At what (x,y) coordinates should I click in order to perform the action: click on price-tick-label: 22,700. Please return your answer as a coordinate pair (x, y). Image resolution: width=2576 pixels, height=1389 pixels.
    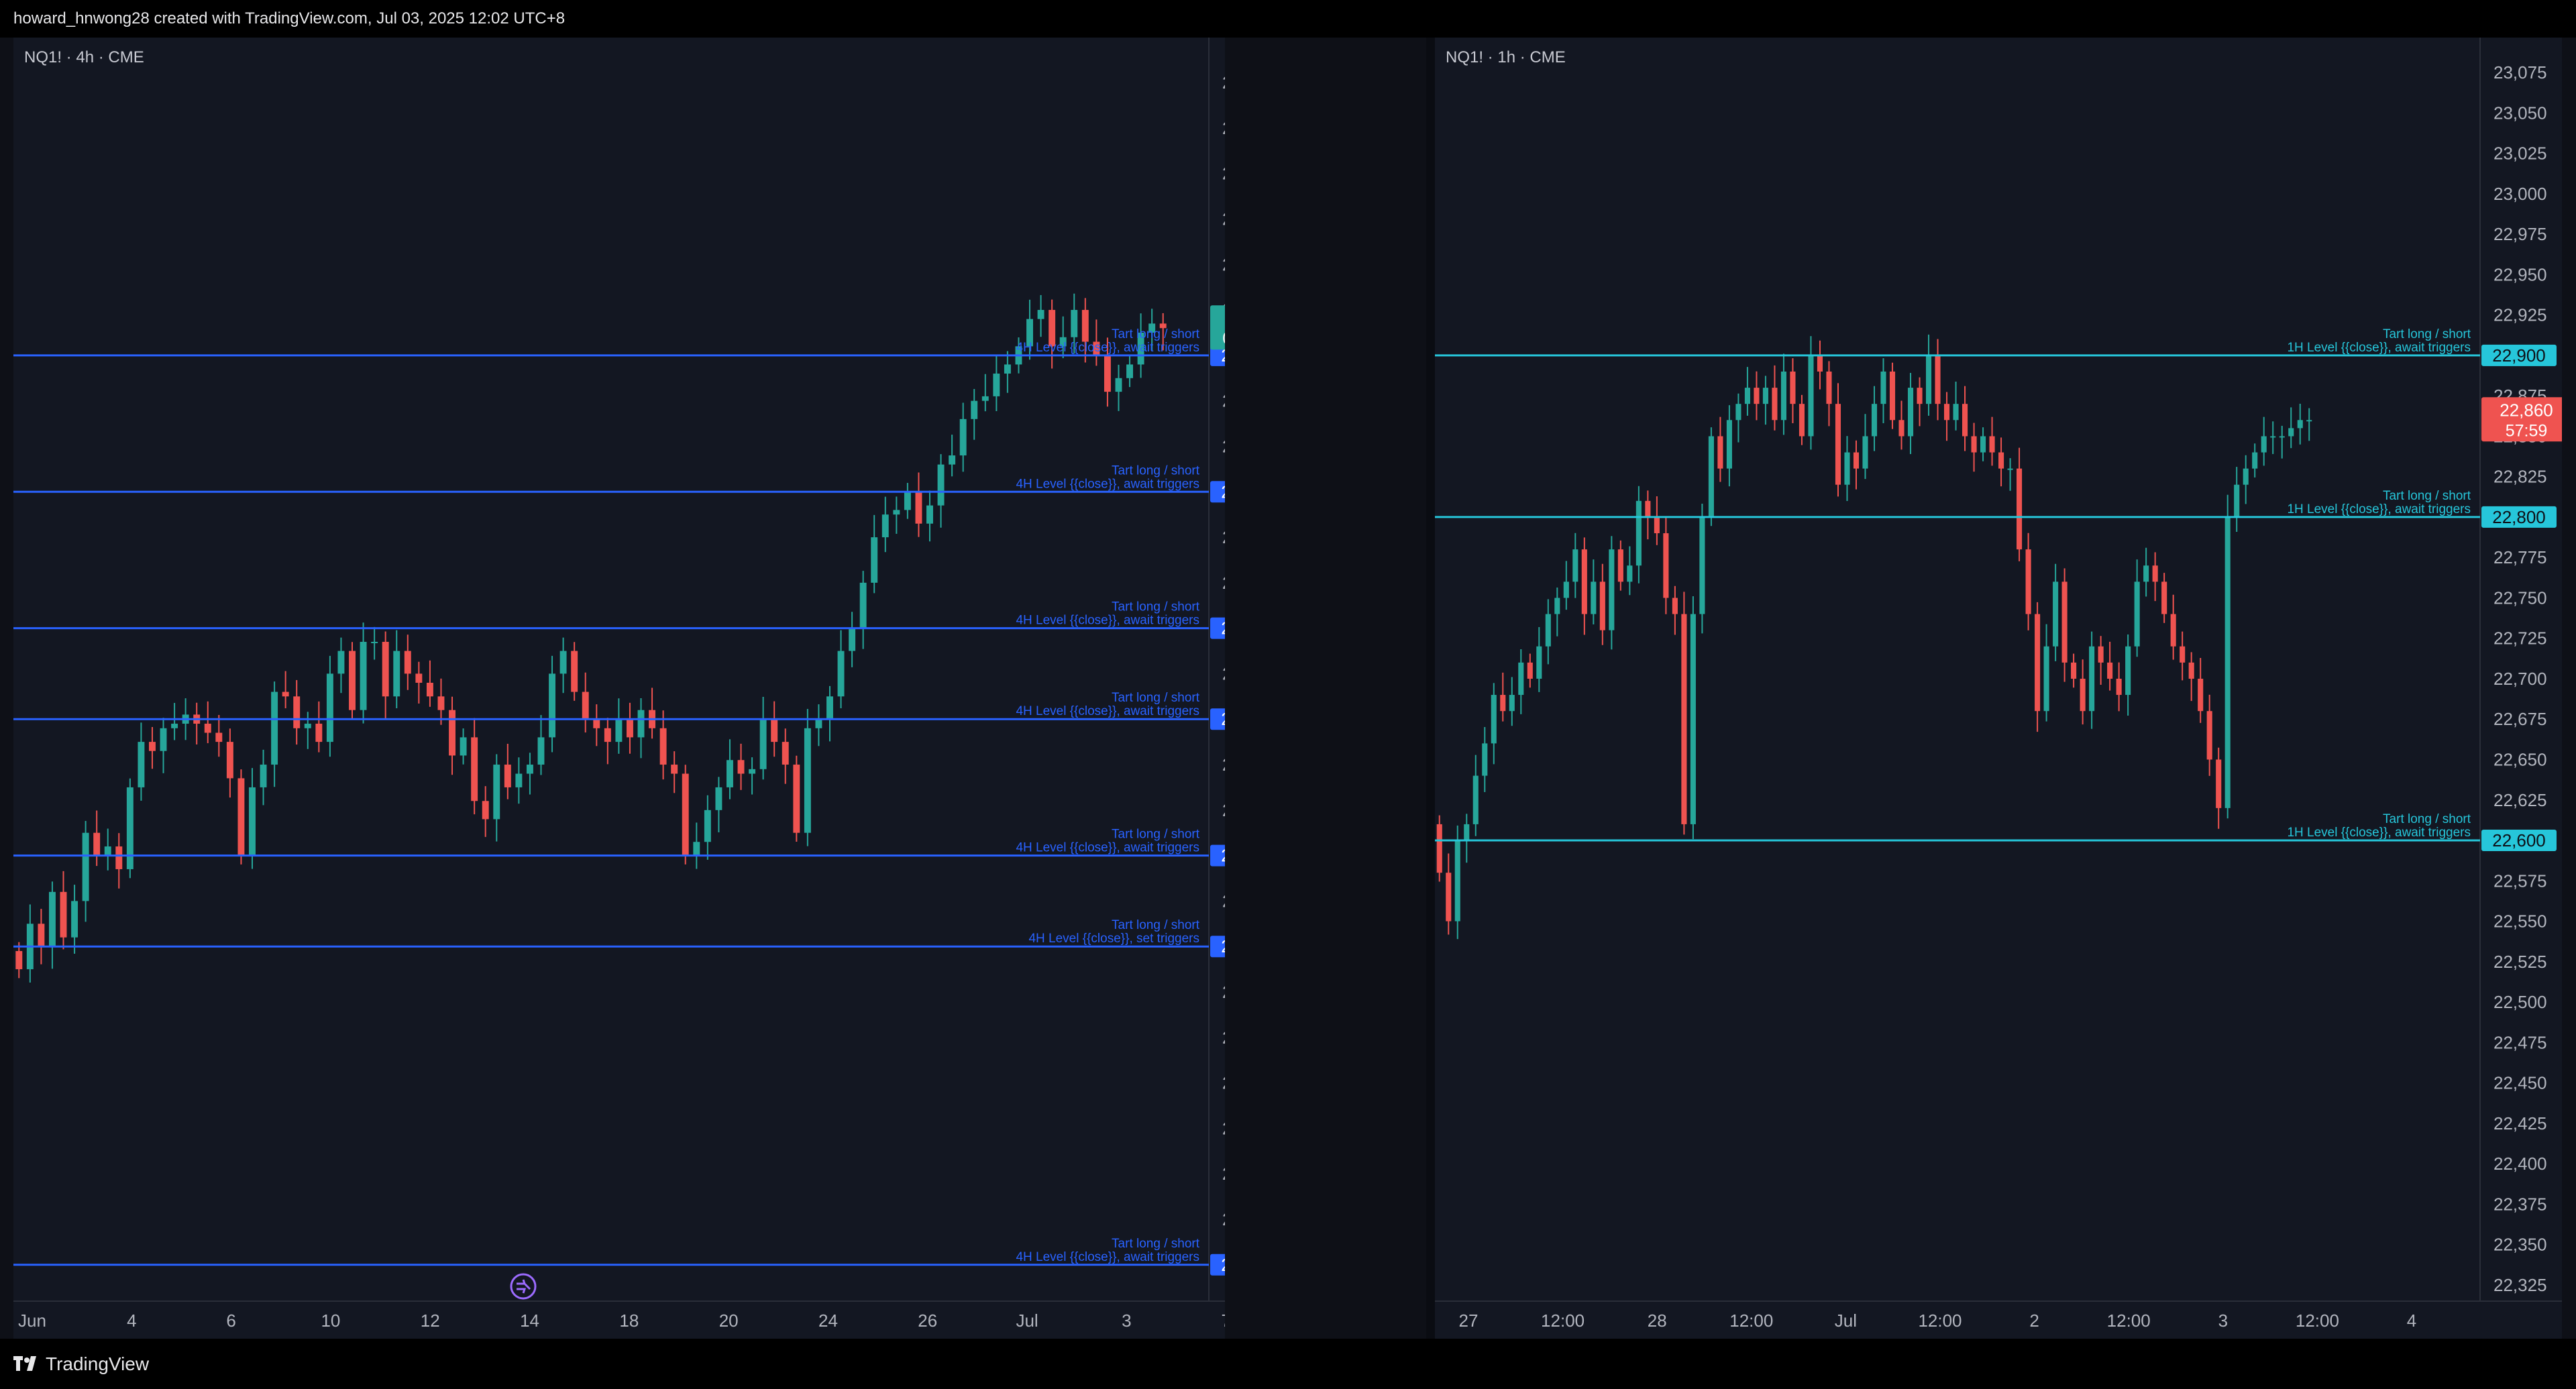
    Looking at the image, I should click on (1223, 401).